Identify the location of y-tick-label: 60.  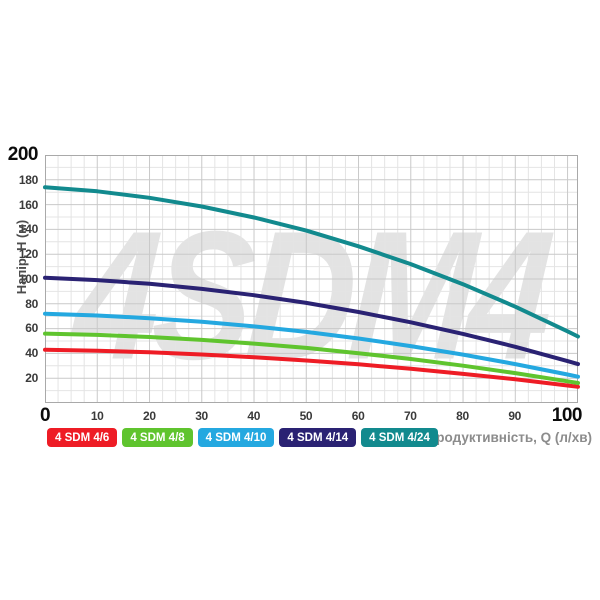
(31, 328).